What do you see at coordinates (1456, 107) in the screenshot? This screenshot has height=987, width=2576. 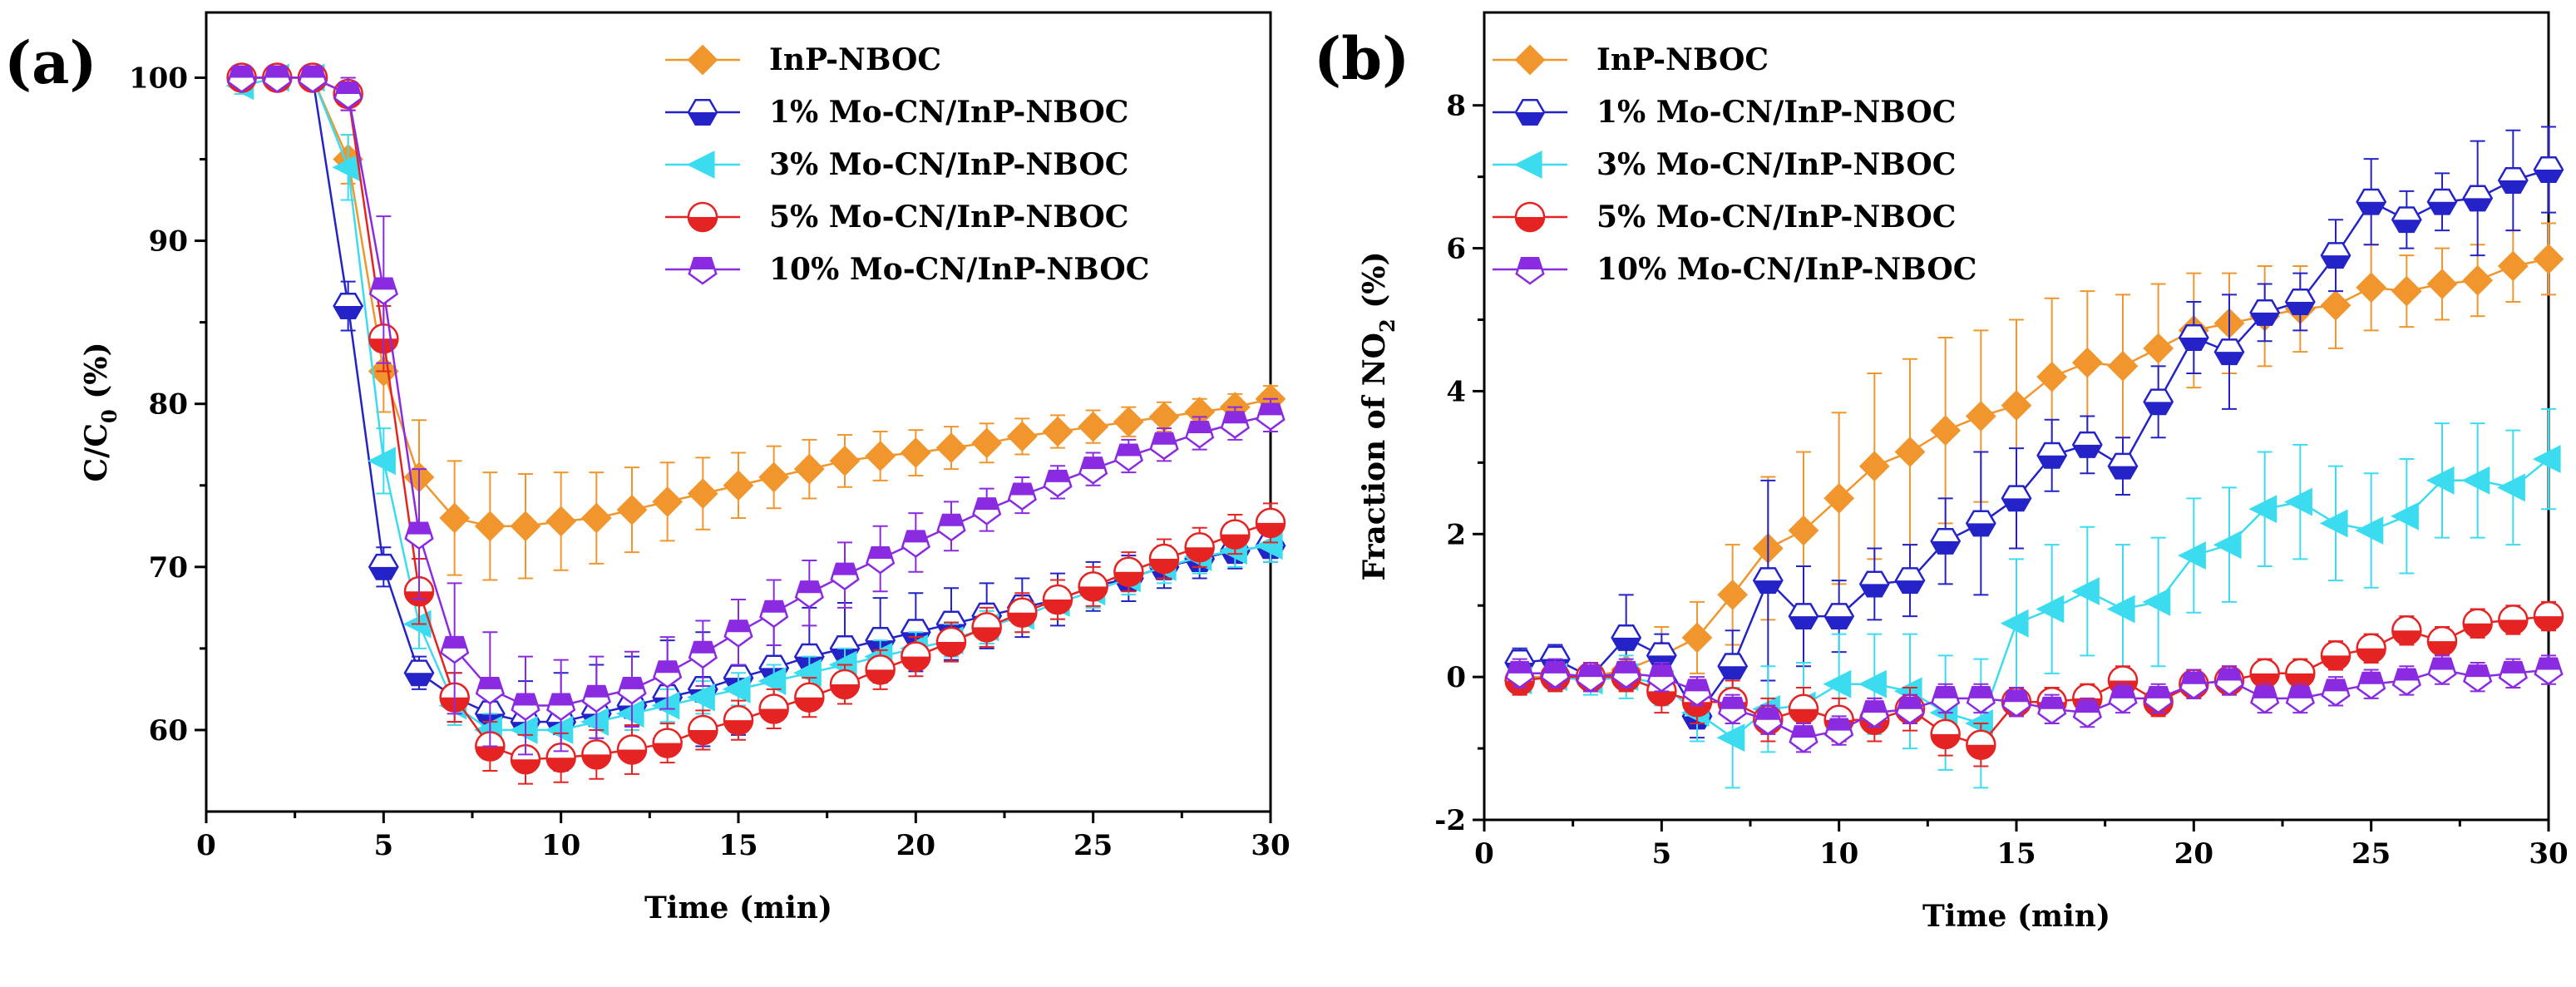 I see `y-tick-label: 8` at bounding box center [1456, 107].